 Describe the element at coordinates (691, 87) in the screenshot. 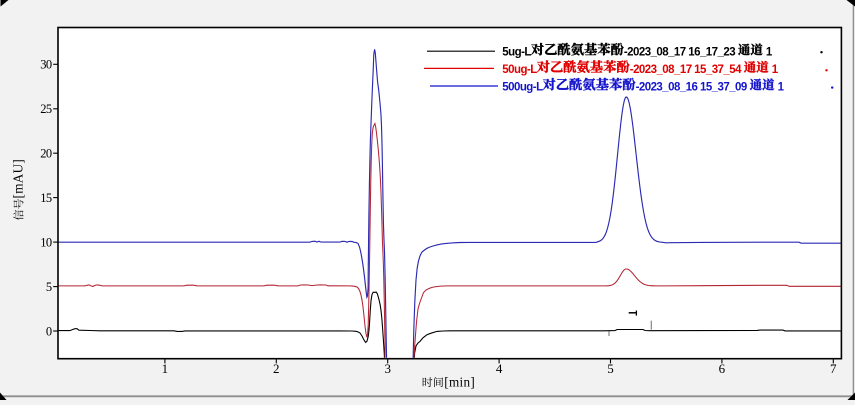

I see `svg-text: -2023_08_16 15_37_09` at that location.